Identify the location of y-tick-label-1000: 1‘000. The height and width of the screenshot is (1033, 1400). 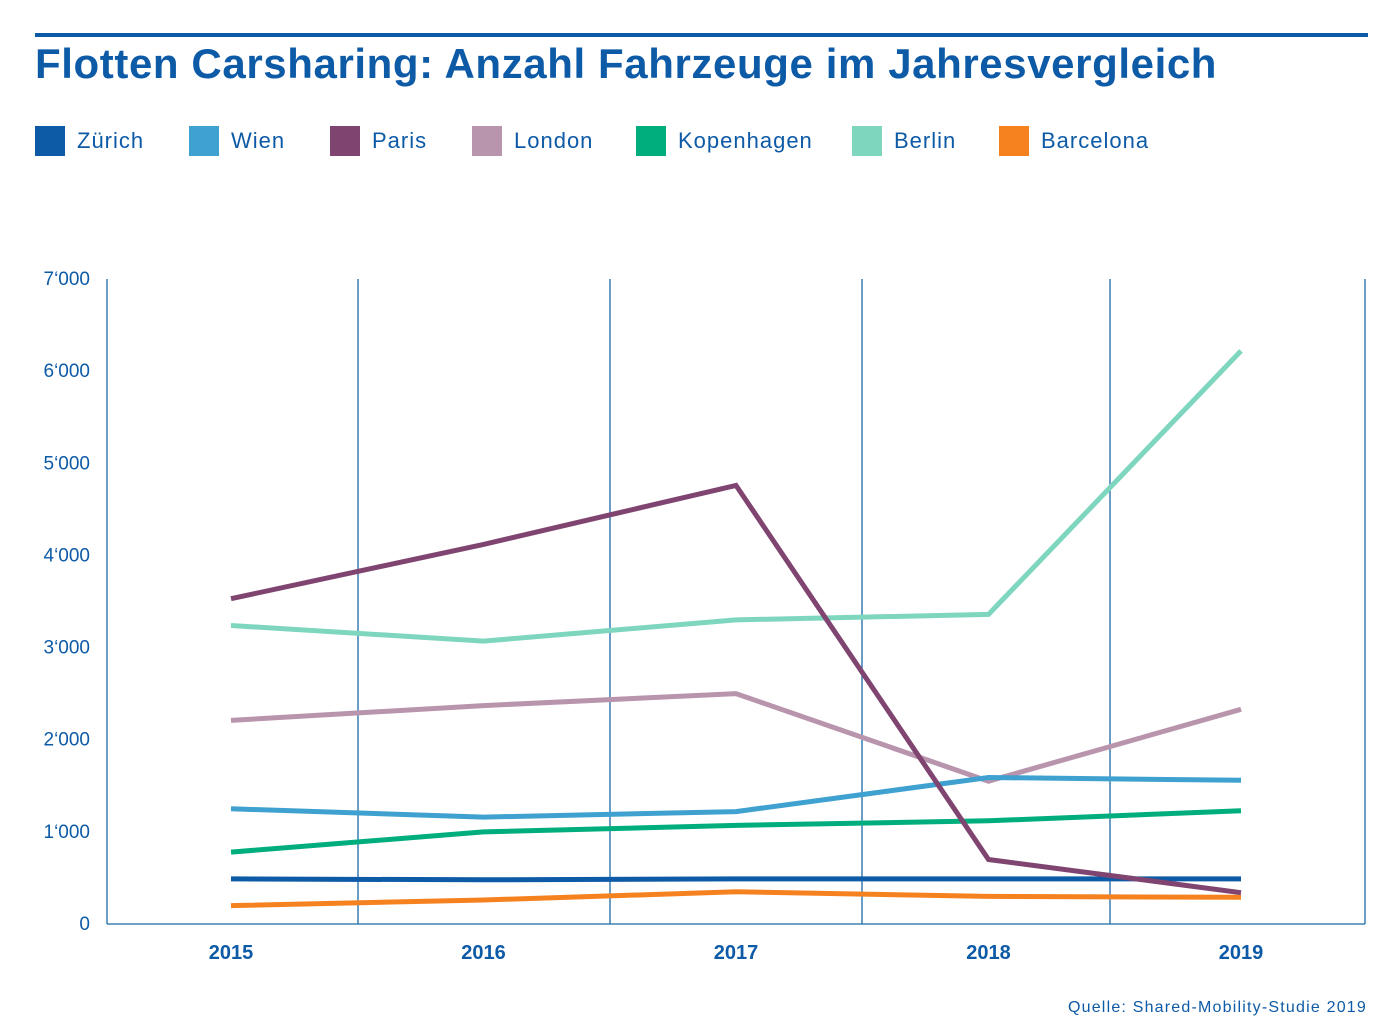
(67, 832).